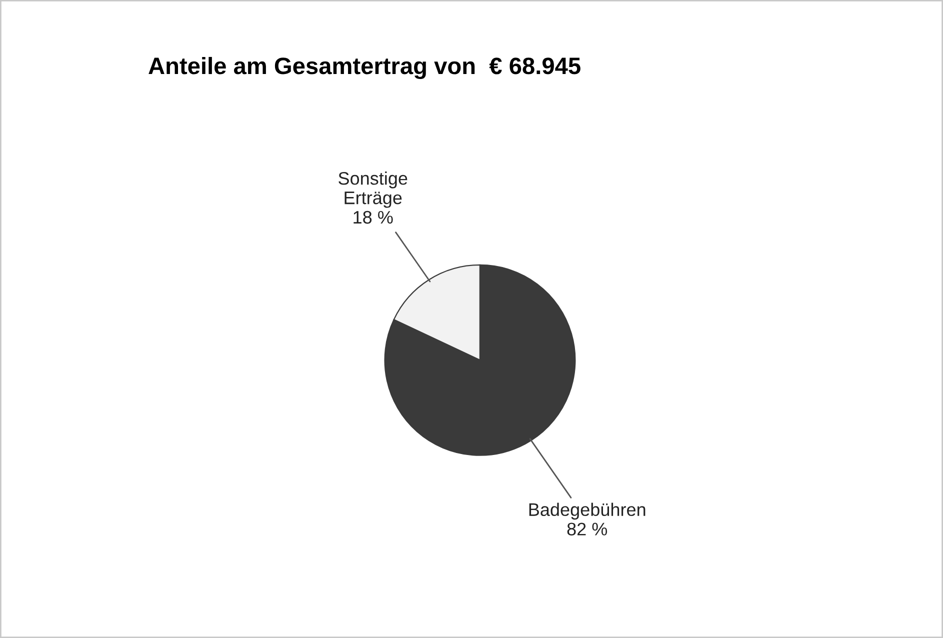 The image size is (943, 638). Describe the element at coordinates (480, 360) in the screenshot. I see `pie-slice` at that location.